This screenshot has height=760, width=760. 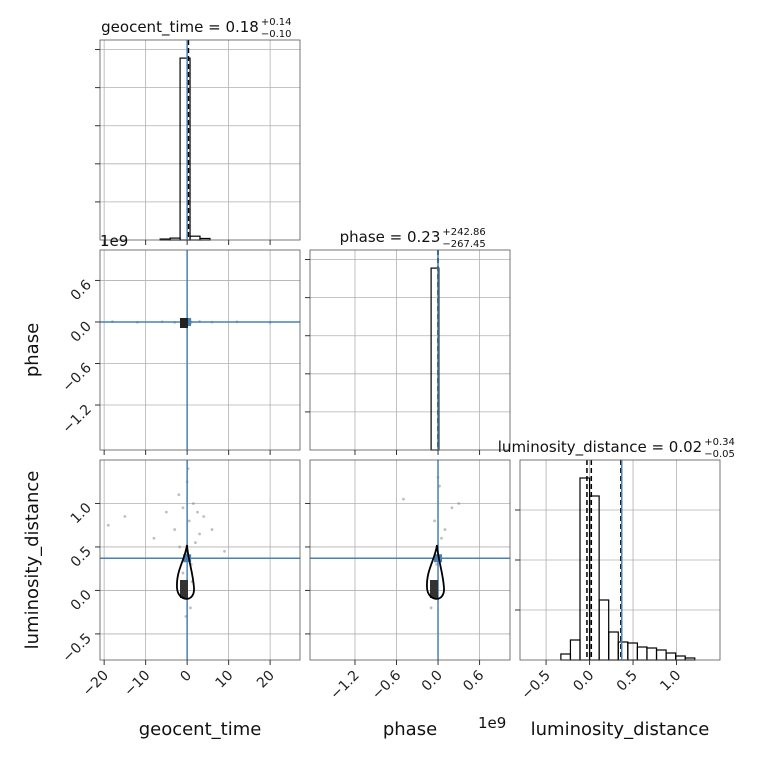 I want to click on truth-marker, so click(x=187, y=558).